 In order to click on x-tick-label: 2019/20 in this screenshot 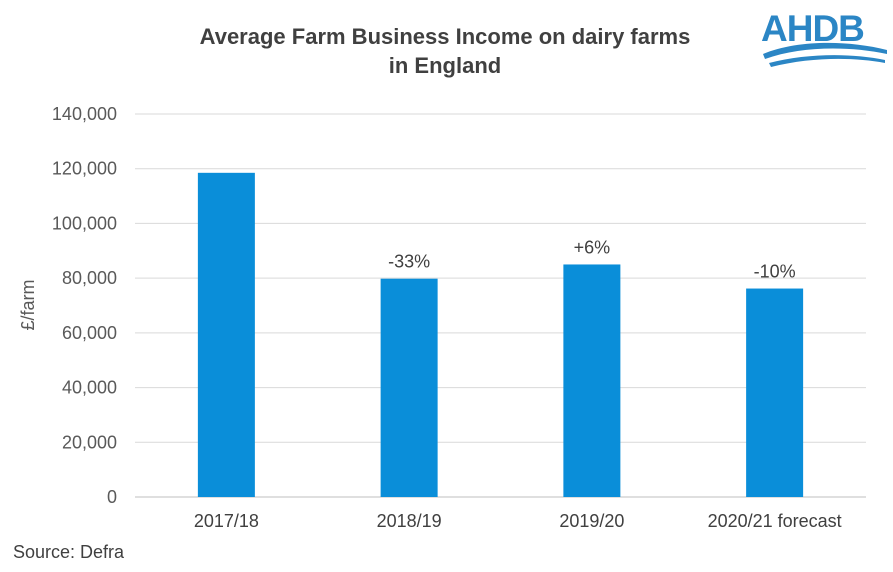, I will do `click(591, 521)`.